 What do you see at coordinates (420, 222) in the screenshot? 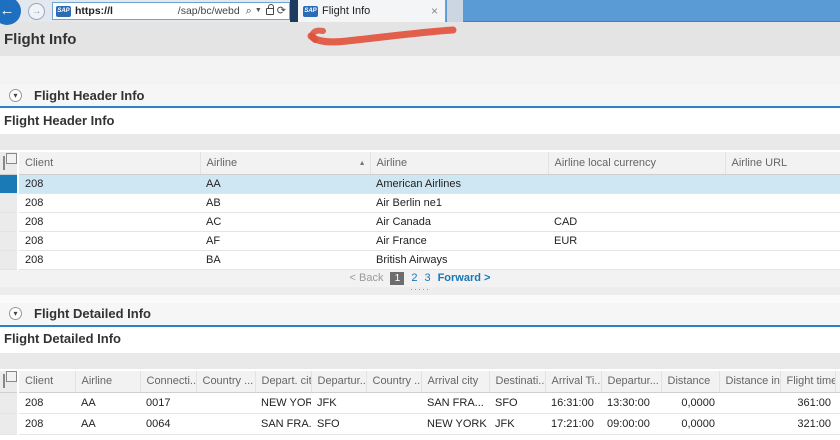
I see `table-row: 208 AC Air Canada CAD` at bounding box center [420, 222].